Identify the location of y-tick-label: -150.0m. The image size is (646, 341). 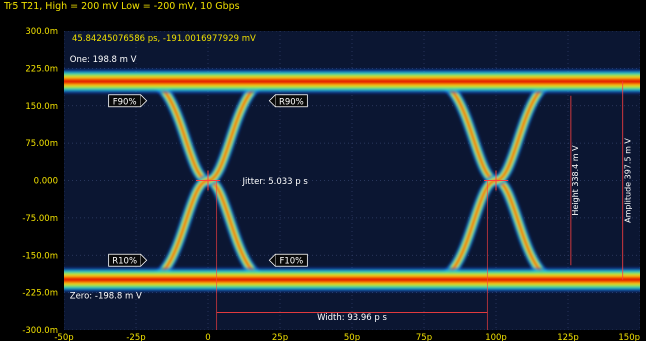
(40, 256).